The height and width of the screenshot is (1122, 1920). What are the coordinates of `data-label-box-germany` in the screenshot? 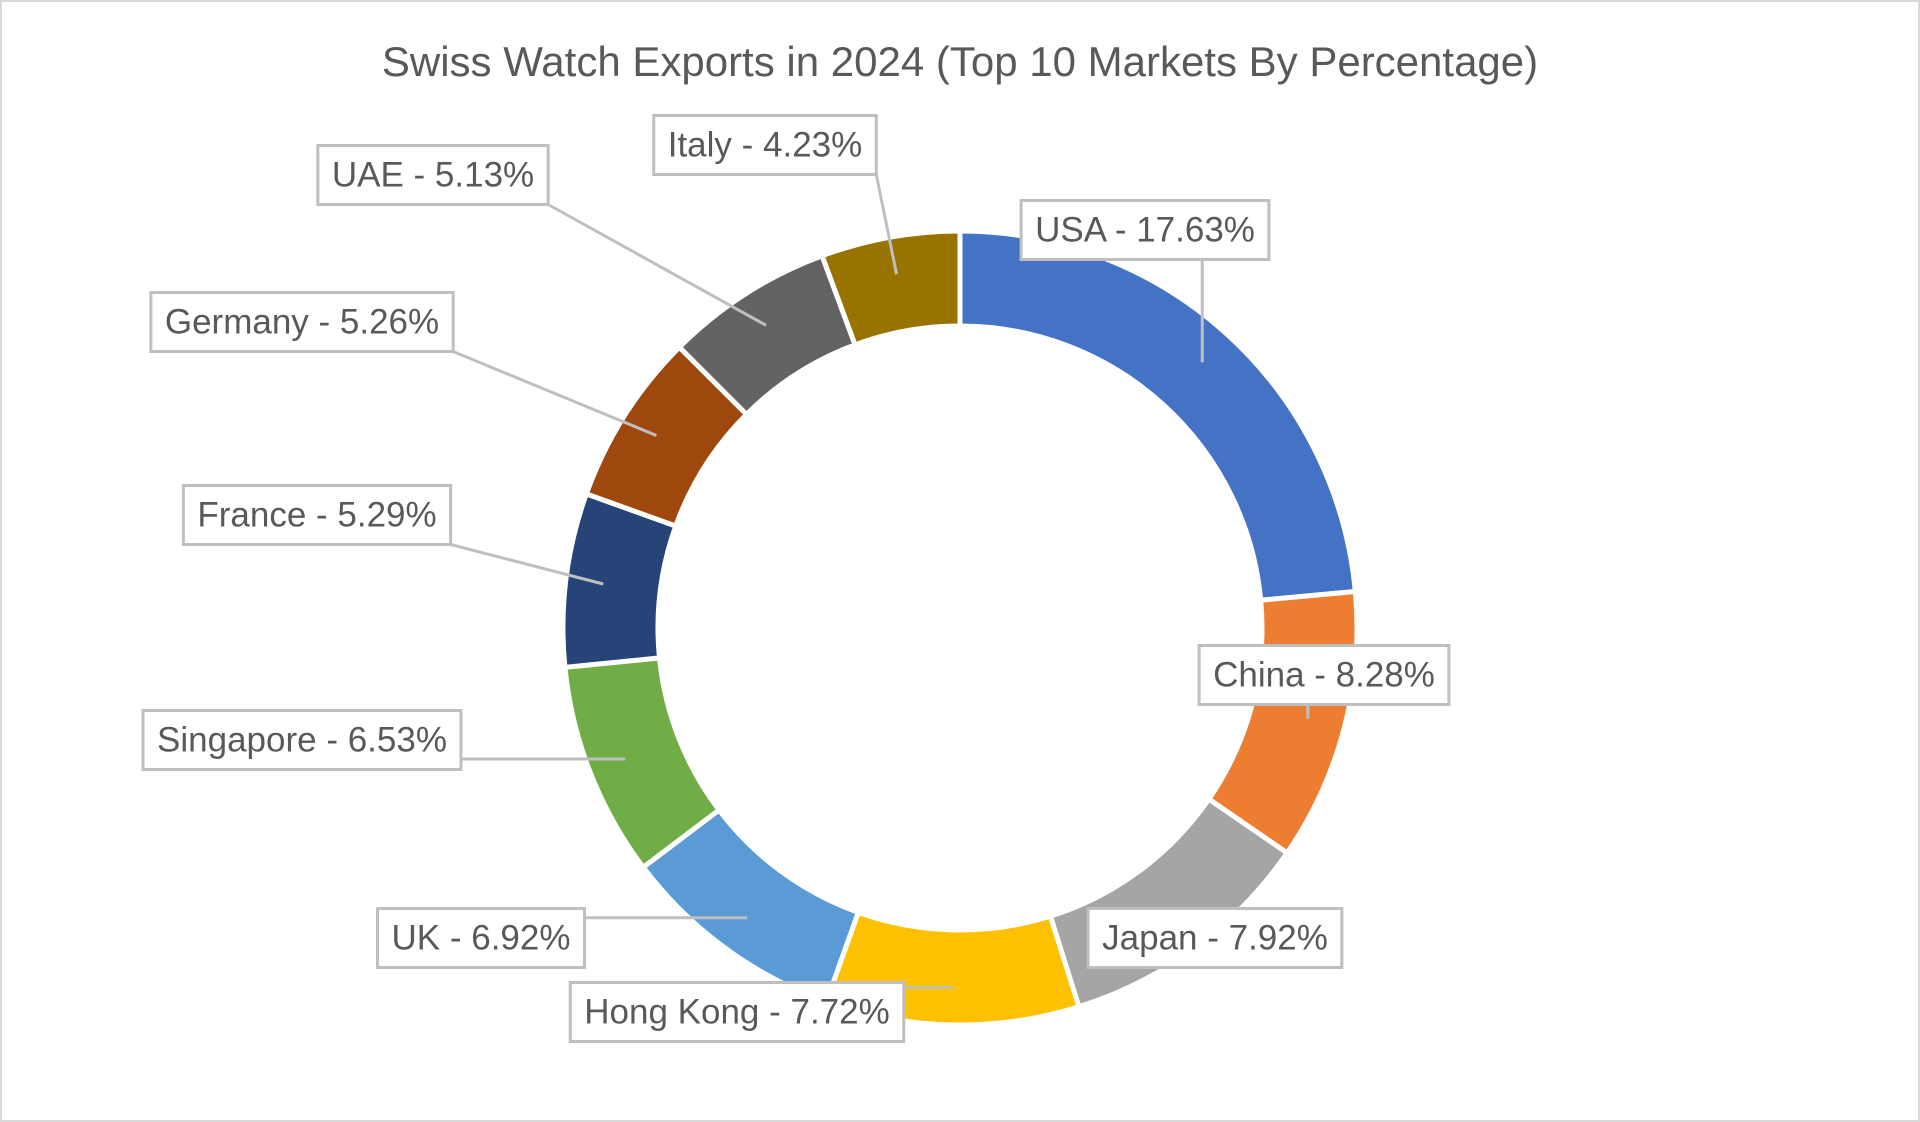 It's located at (302, 322).